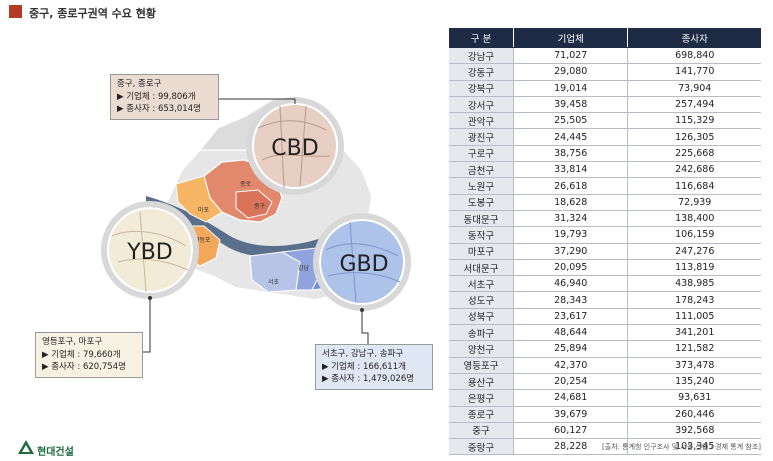 This screenshot has width=773, height=461. I want to click on workers-cell: 93,631, so click(694, 398).